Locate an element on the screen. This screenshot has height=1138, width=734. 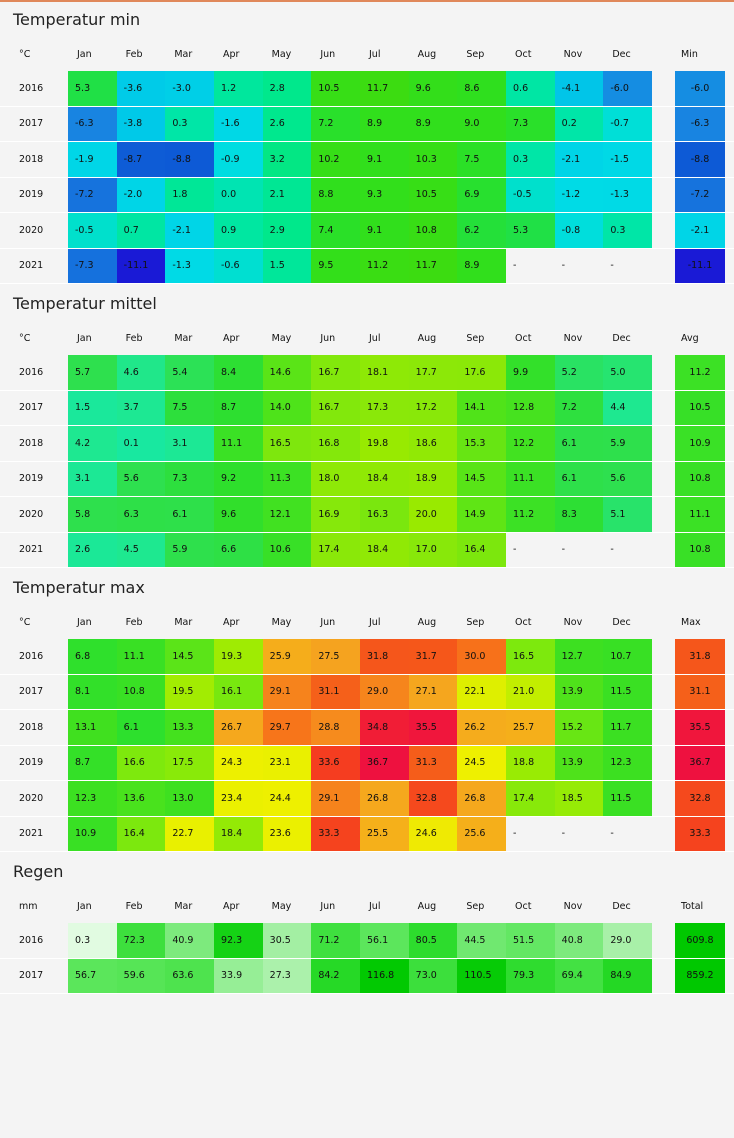
aggregate-cell: 609.8 is located at coordinates (700, 940).